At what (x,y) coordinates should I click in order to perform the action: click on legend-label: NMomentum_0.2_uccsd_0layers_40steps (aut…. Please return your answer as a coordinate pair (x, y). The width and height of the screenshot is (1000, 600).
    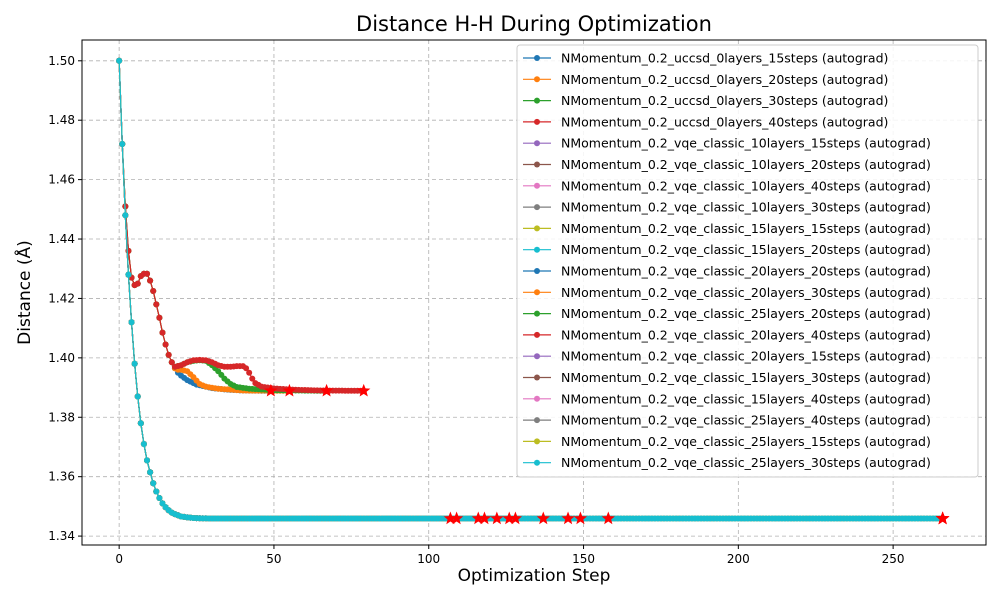
    Looking at the image, I should click on (724, 121).